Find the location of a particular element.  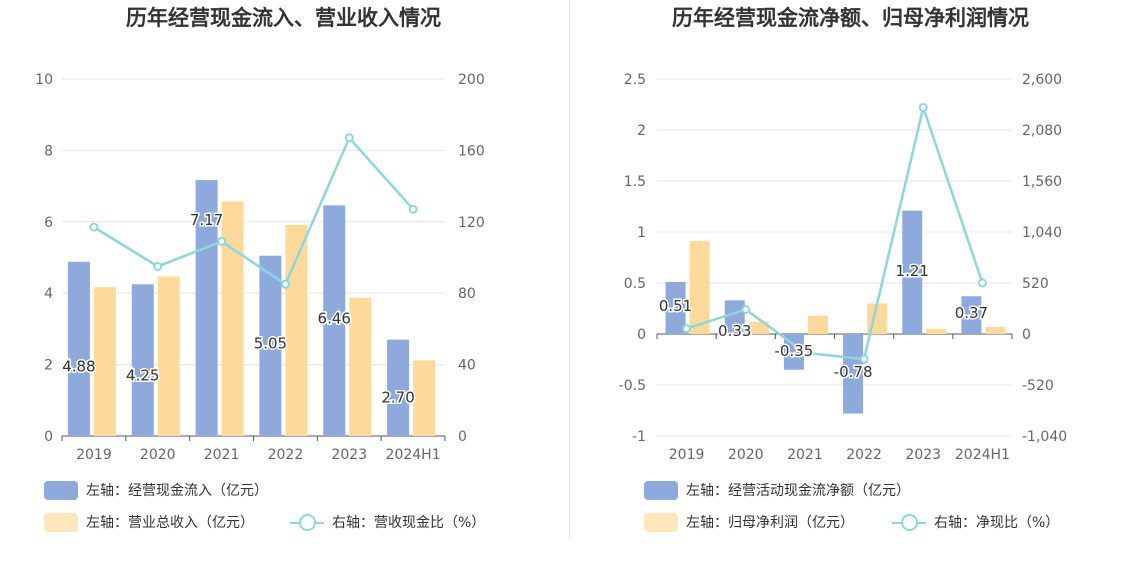

left-tick-label: 10 is located at coordinates (44, 80).